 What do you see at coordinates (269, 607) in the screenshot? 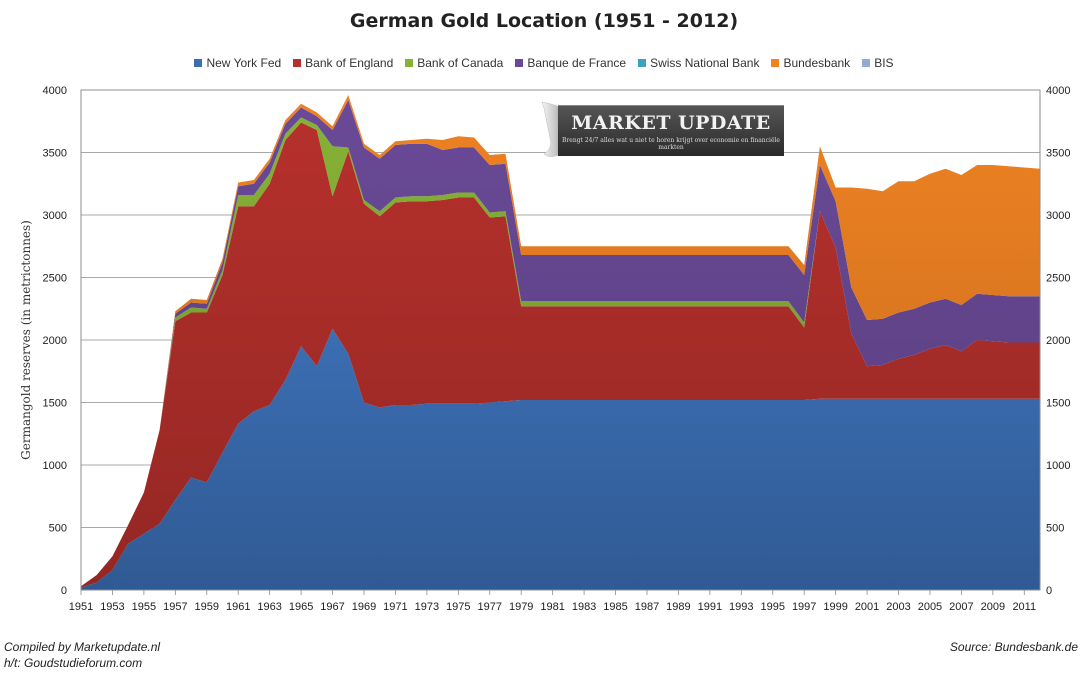
I see `x-tick-label: 1963` at bounding box center [269, 607].